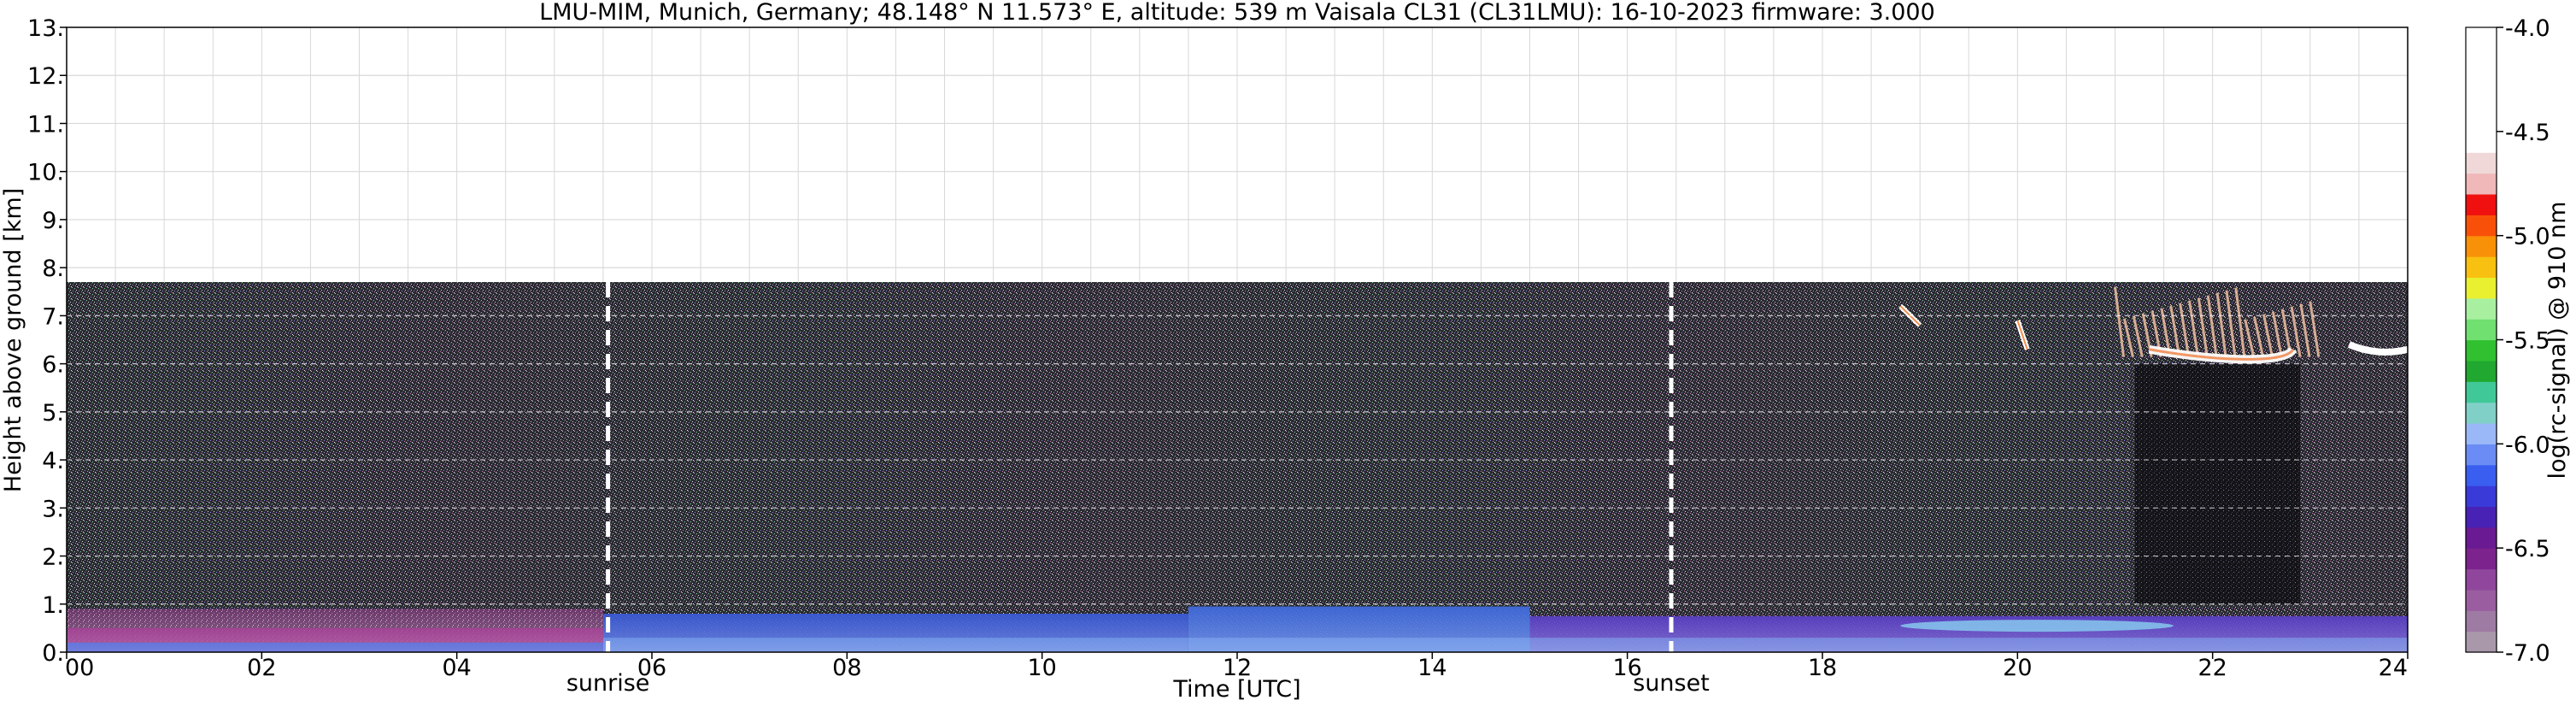 This screenshot has height=706, width=2576. What do you see at coordinates (846, 668) in the screenshot?
I see `x-tick-label: 08` at bounding box center [846, 668].